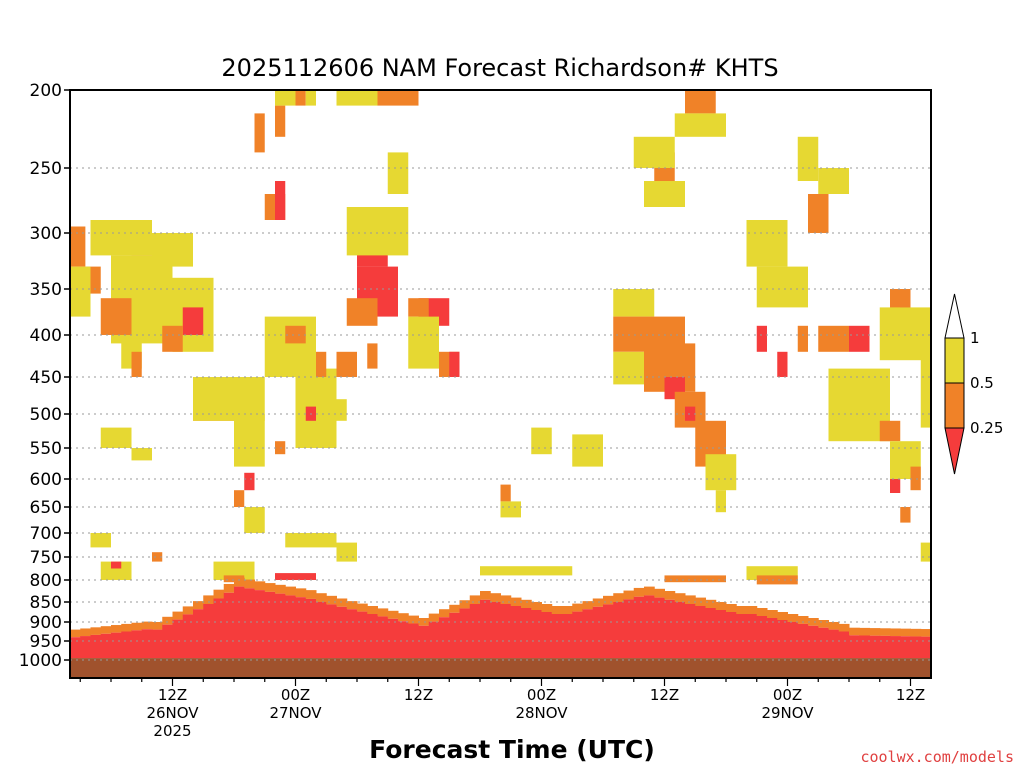 The image size is (1024, 768). I want to click on y-tick-label: 400, so click(46, 336).